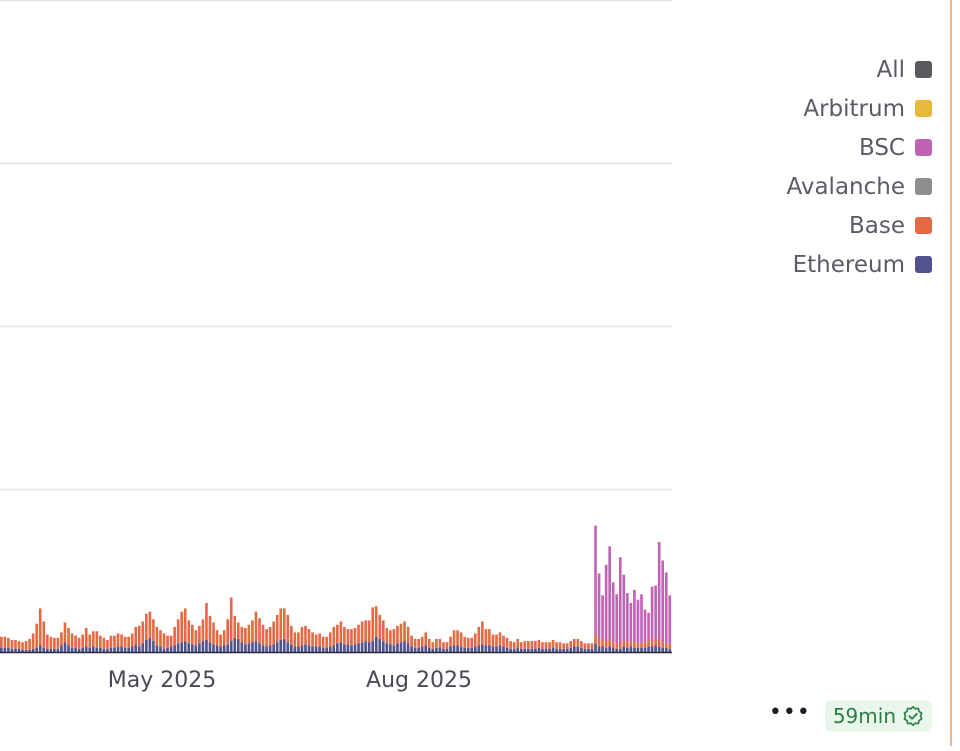 This screenshot has width=960, height=751. What do you see at coordinates (859, 186) in the screenshot?
I see `legend-item-avalanche: Avalanche` at bounding box center [859, 186].